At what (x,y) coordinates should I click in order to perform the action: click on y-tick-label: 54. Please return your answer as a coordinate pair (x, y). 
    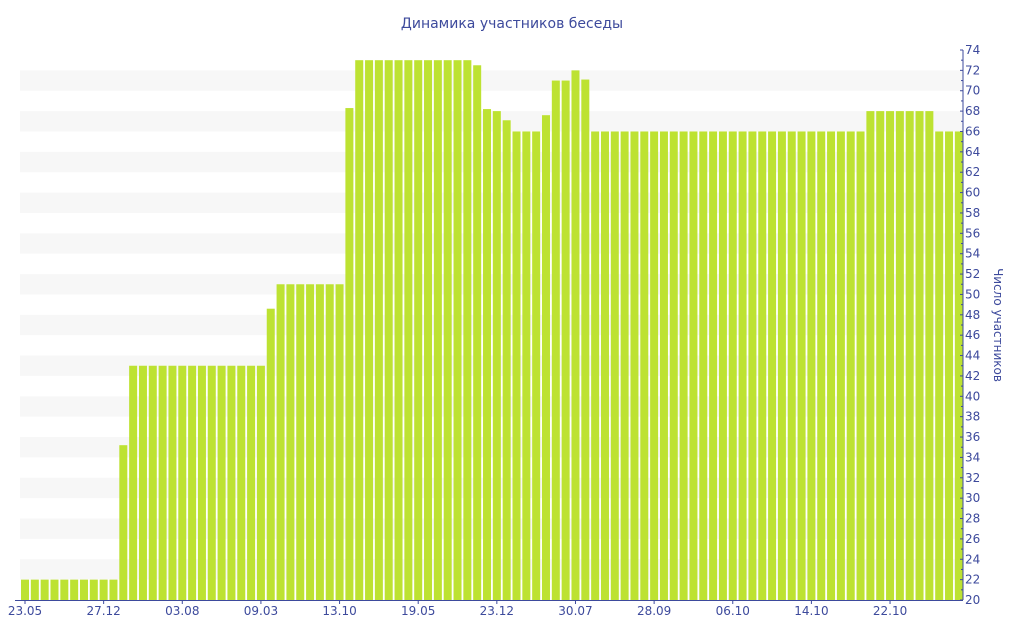
    Looking at the image, I should click on (972, 254).